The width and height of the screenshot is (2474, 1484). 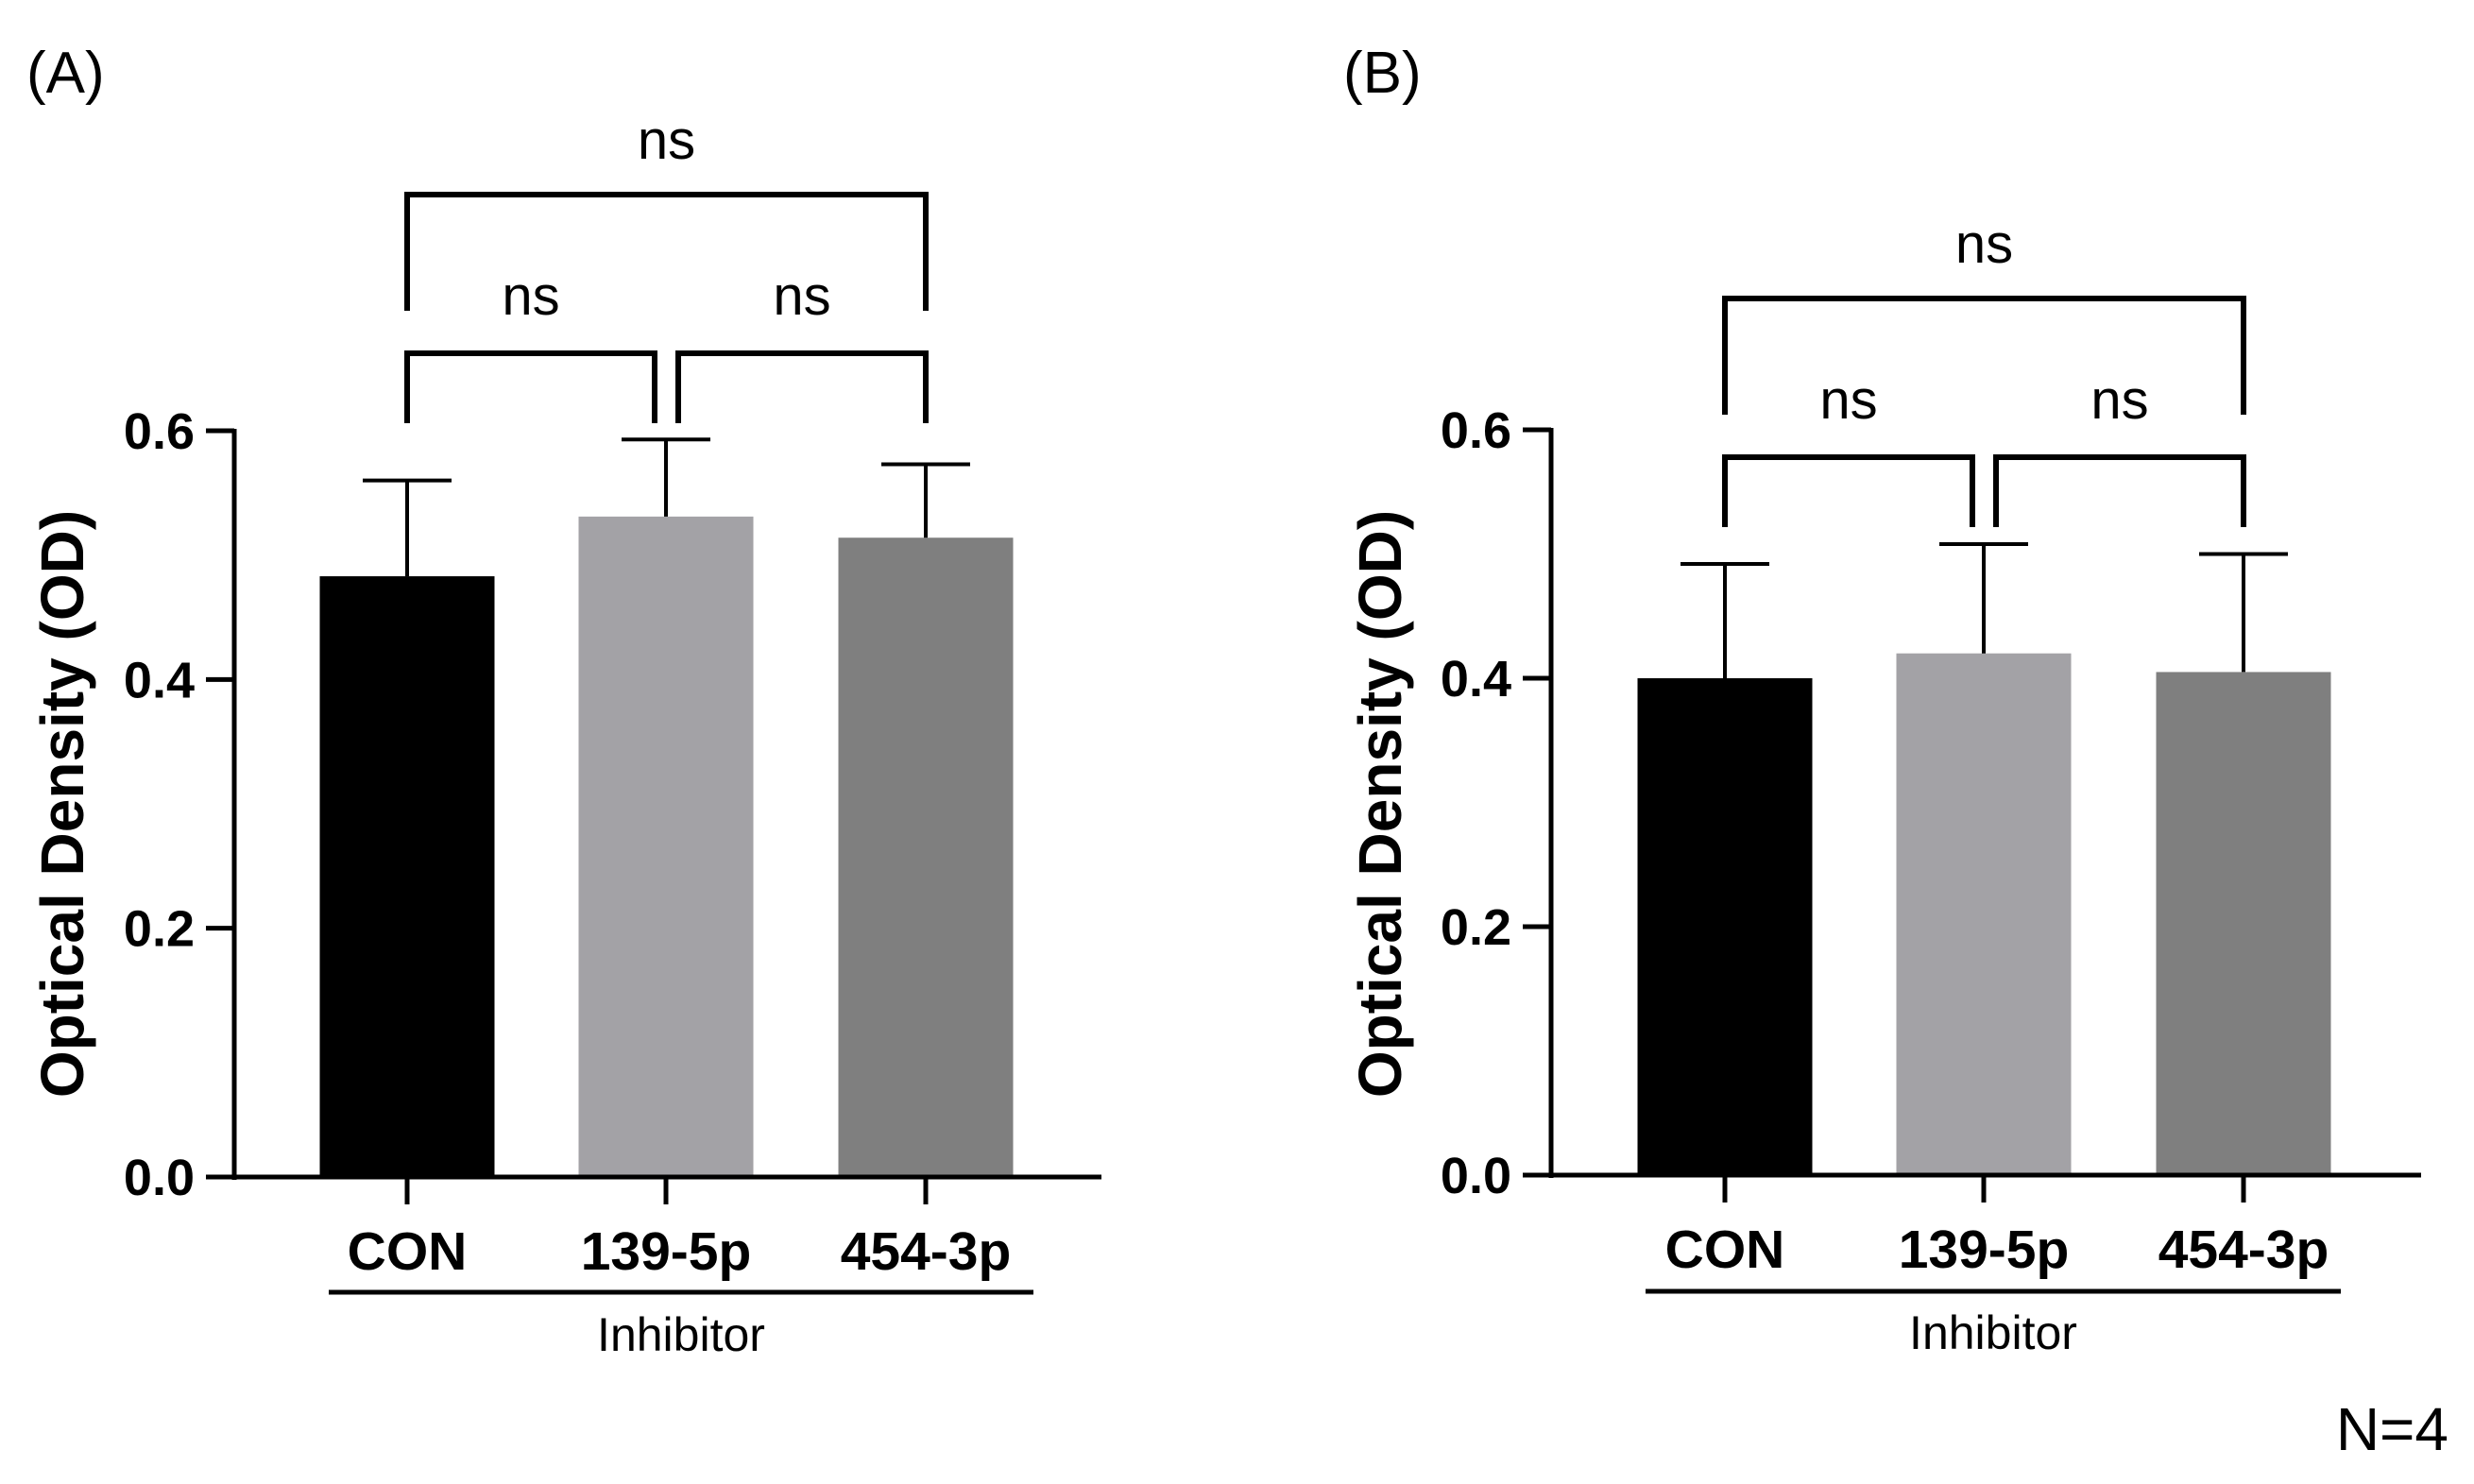 What do you see at coordinates (926, 1251) in the screenshot?
I see `panel-a-category-label-454-3p: 454-3p` at bounding box center [926, 1251].